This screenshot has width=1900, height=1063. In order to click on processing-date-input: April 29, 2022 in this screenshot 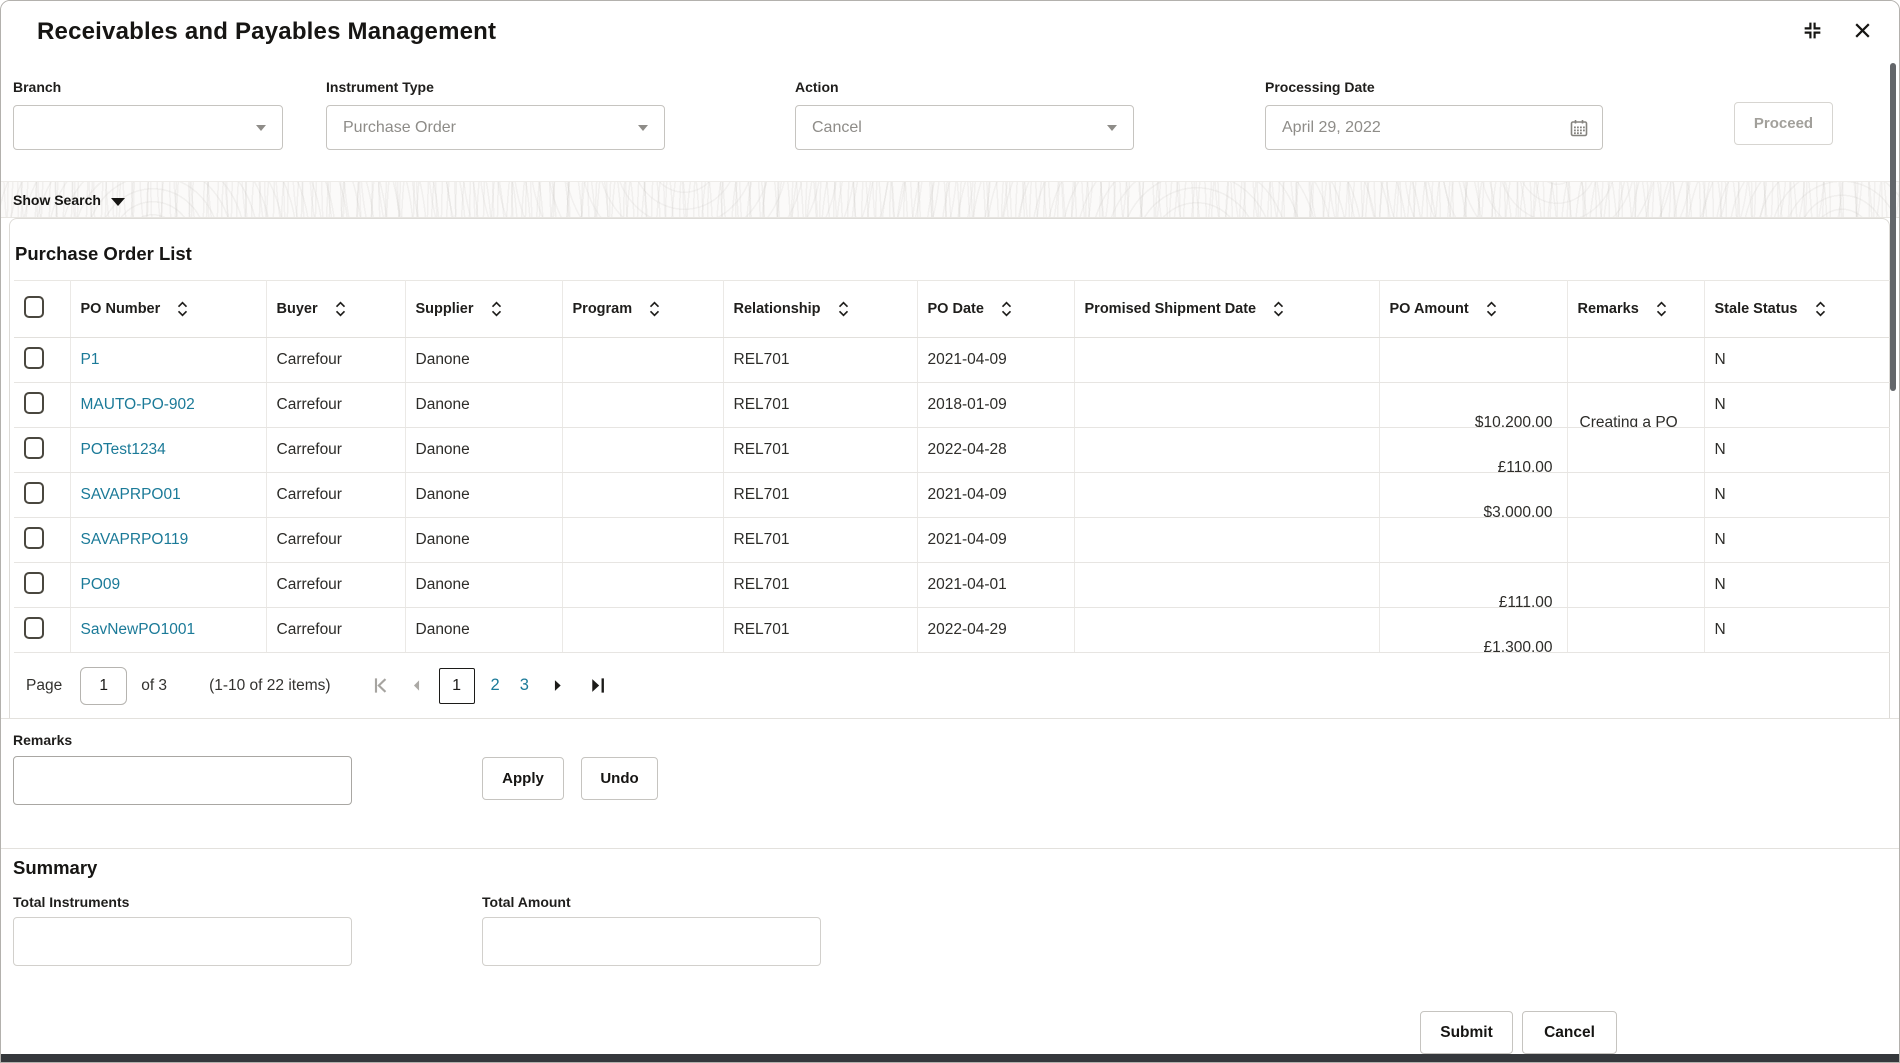, I will do `click(1434, 127)`.